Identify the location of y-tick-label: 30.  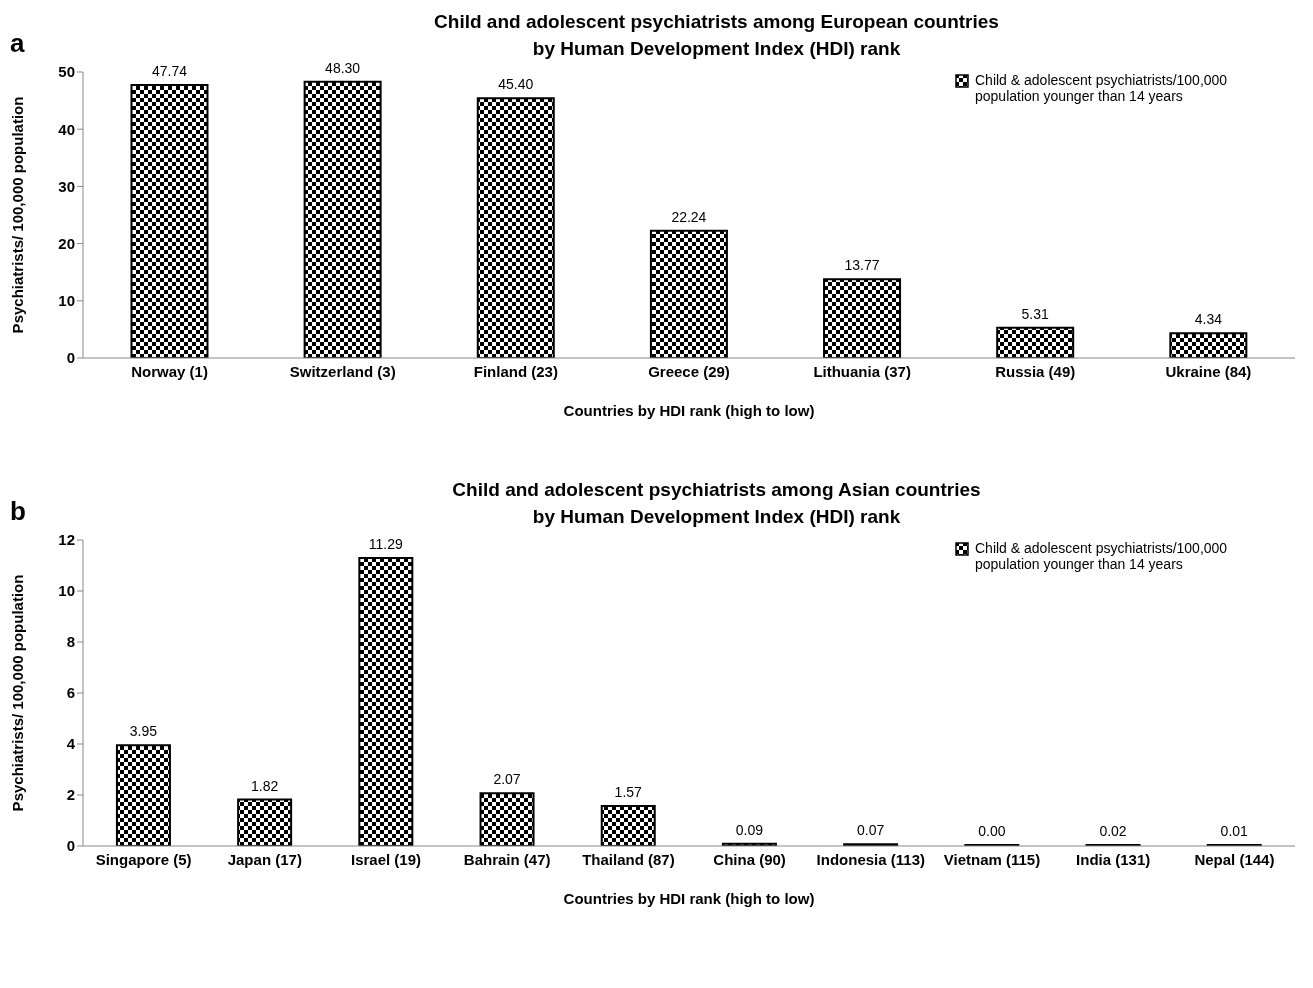
(66, 186).